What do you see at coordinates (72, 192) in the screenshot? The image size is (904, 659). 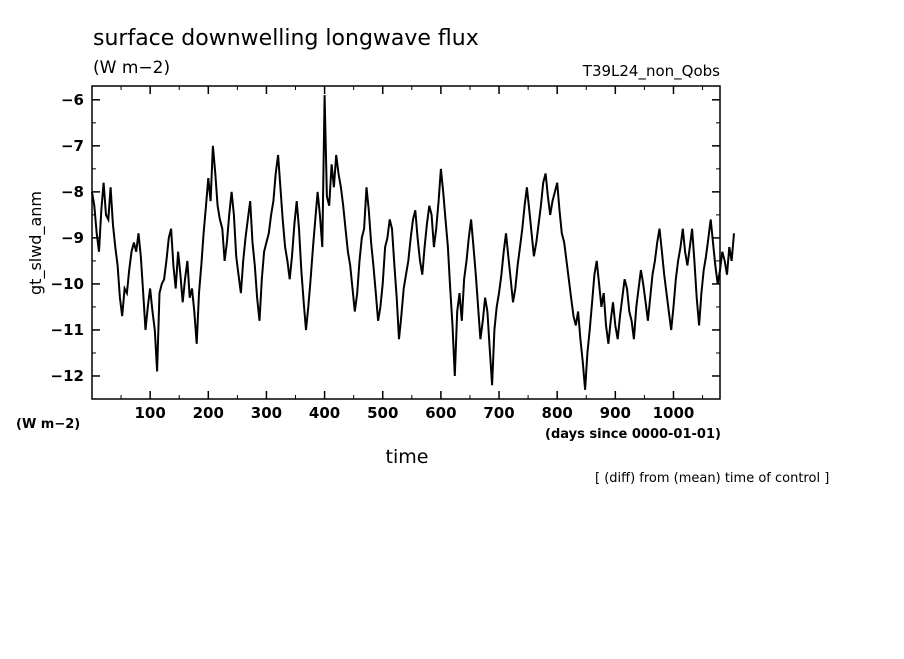 I see `y-tick-label: −8` at bounding box center [72, 192].